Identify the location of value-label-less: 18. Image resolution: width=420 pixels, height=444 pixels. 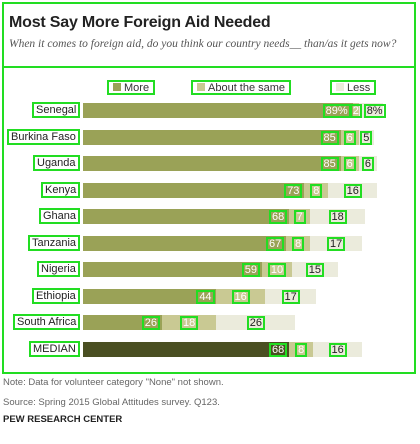
(337, 217).